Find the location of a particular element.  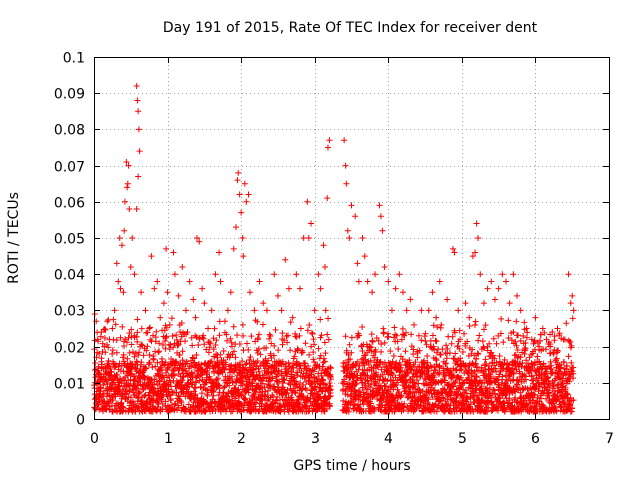

y-tick-label: 0.09 is located at coordinates (69, 95).